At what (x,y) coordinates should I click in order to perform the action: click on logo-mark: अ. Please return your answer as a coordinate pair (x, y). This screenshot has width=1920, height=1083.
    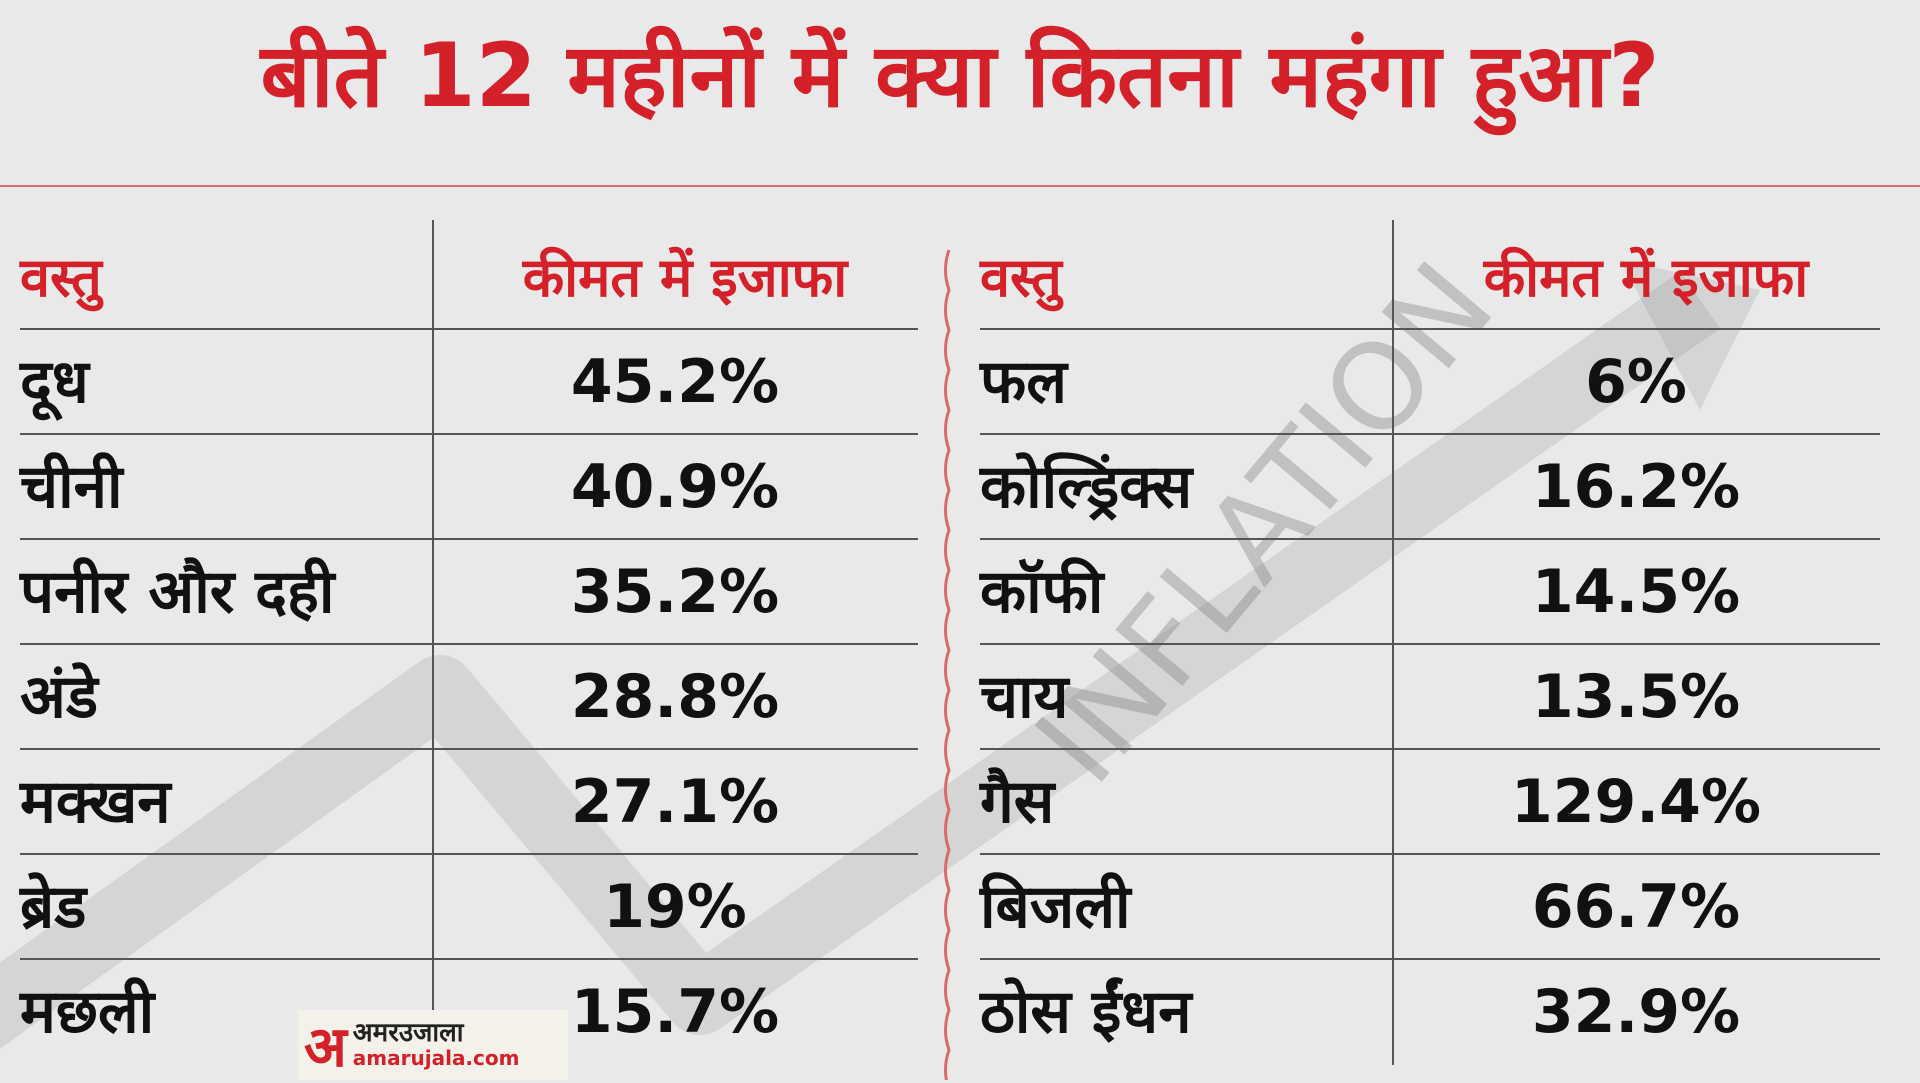
    Looking at the image, I should click on (325, 1047).